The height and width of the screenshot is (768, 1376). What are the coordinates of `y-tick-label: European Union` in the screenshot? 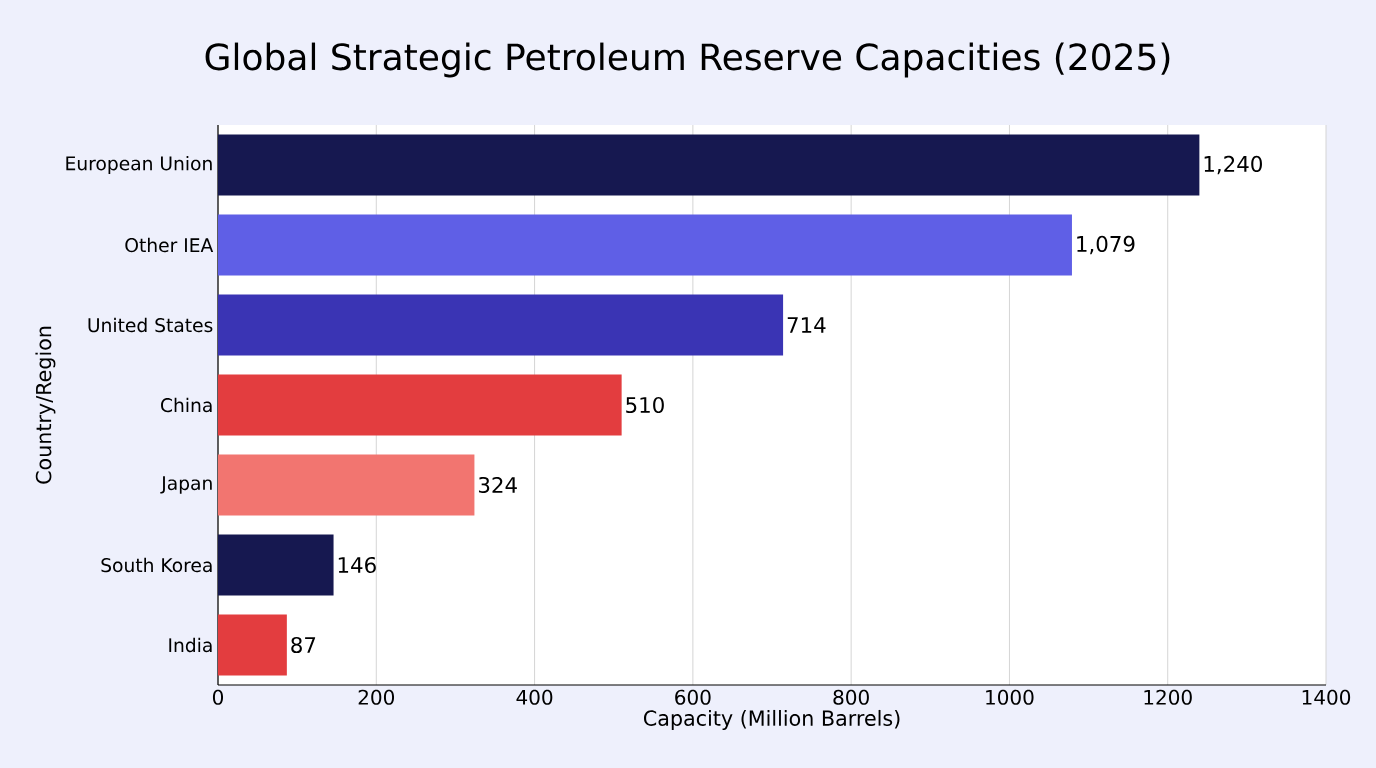 It's located at (139, 165).